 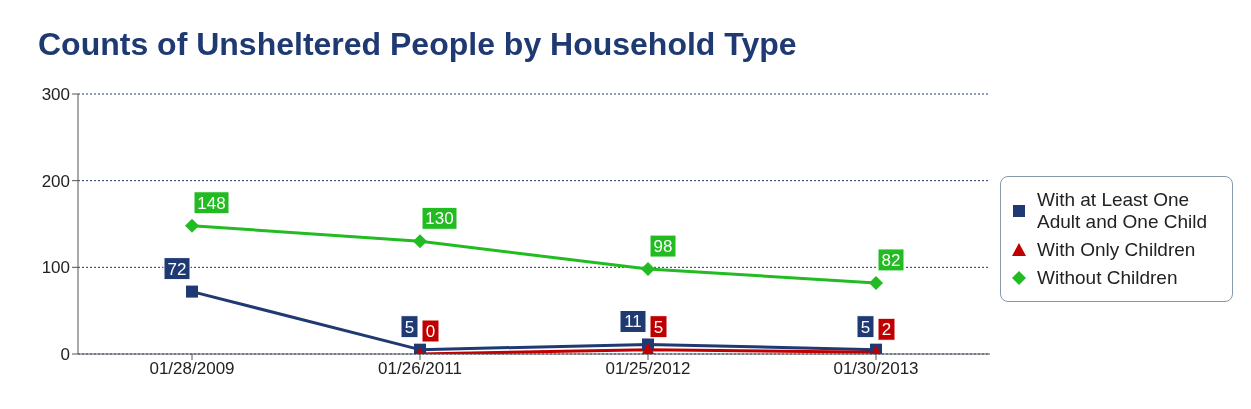 I want to click on data-label: 2, so click(x=886, y=330).